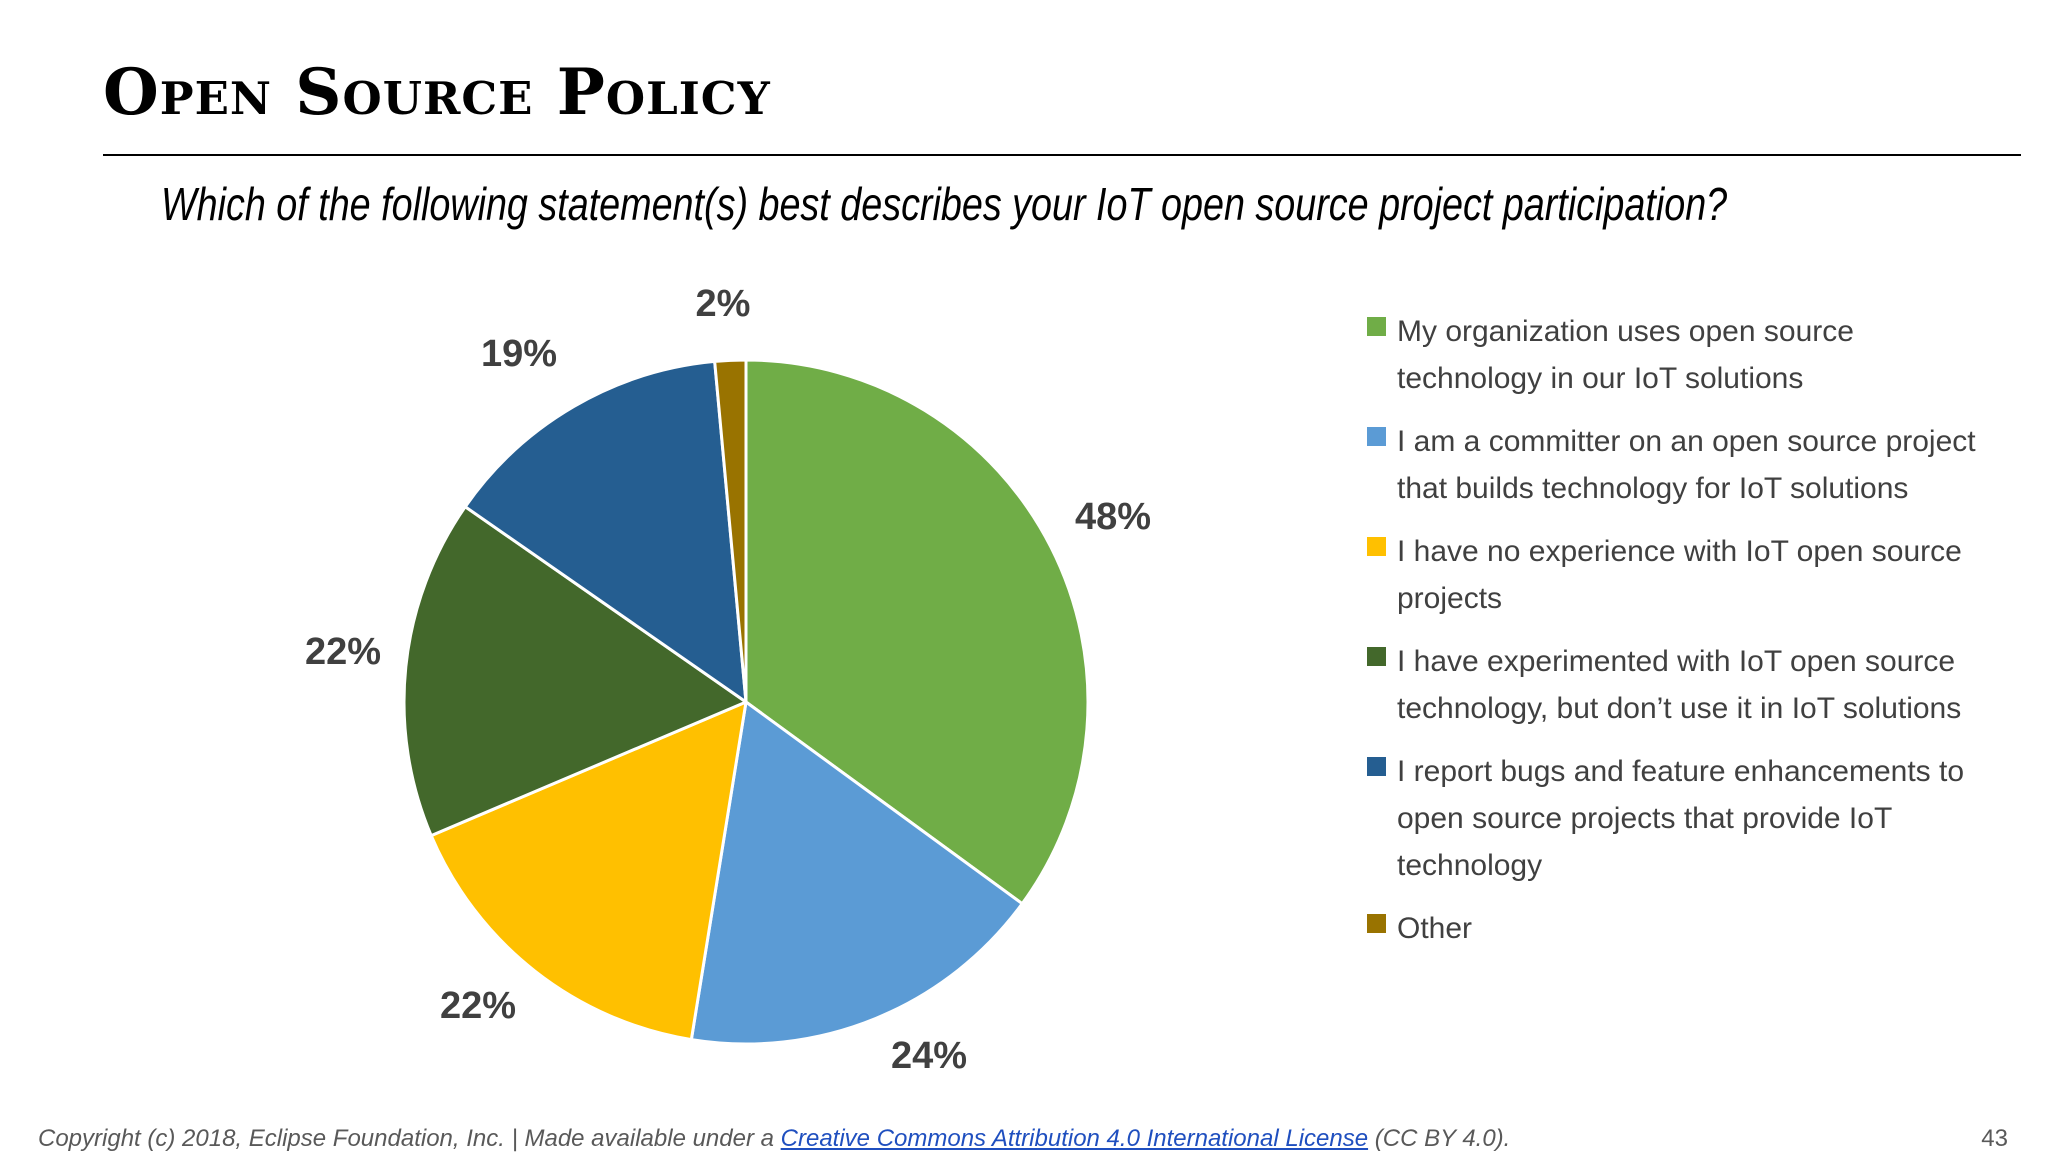  What do you see at coordinates (519, 354) in the screenshot?
I see `pie-slice-label: 19%` at bounding box center [519, 354].